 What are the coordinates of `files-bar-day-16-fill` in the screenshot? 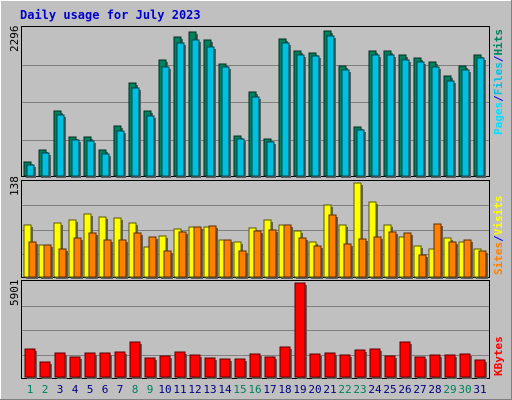 It's located at (255, 136).